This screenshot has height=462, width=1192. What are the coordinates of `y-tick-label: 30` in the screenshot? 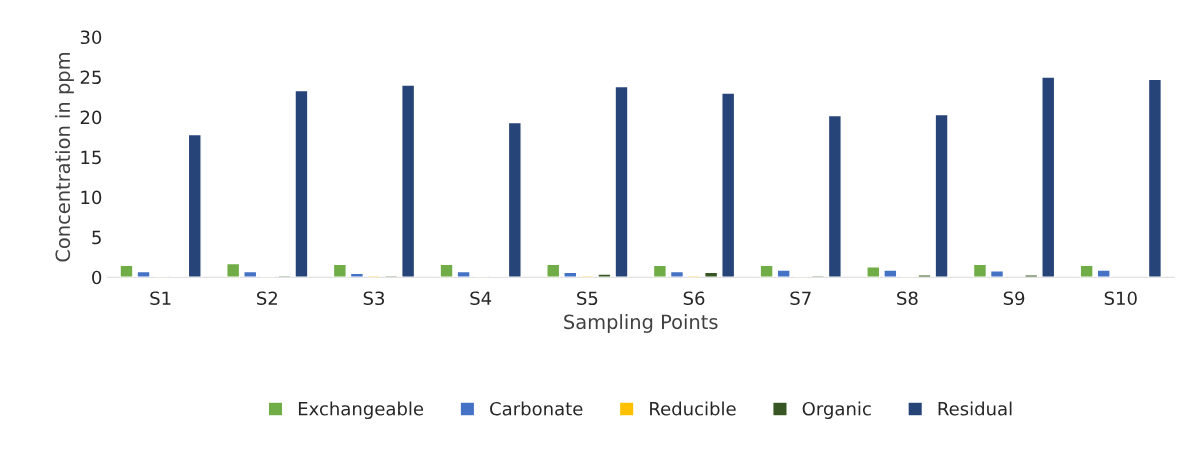 It's located at (91, 37).